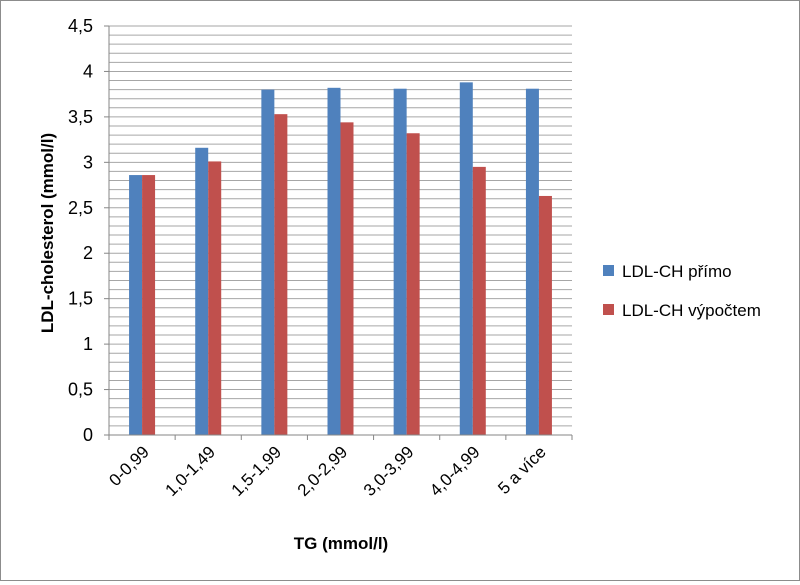  I want to click on y-tick-label: 1,5, so click(80, 299).